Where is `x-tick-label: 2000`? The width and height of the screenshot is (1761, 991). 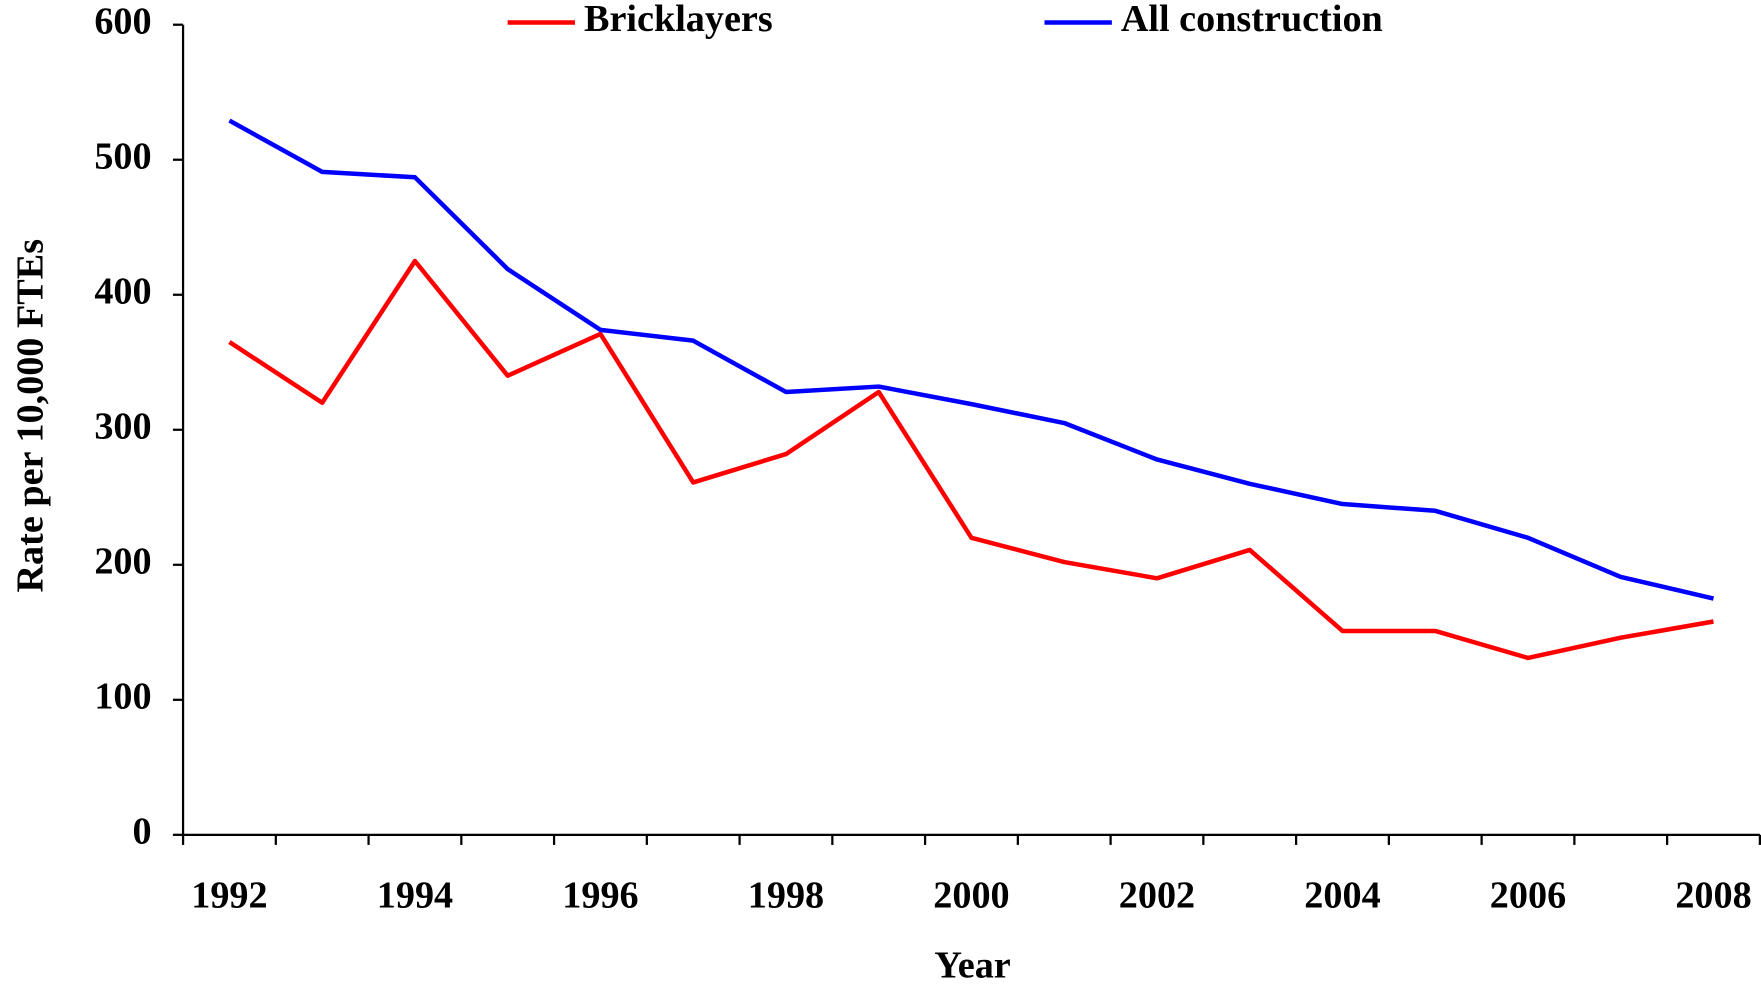 x-tick-label: 2000 is located at coordinates (971, 896).